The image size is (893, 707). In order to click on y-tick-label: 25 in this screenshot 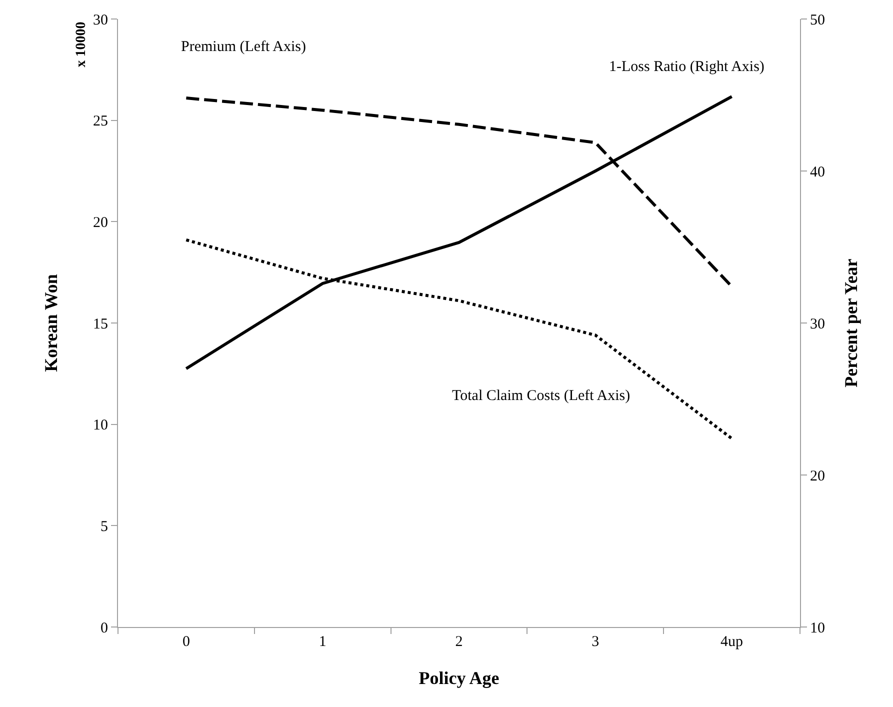, I will do `click(100, 122)`.